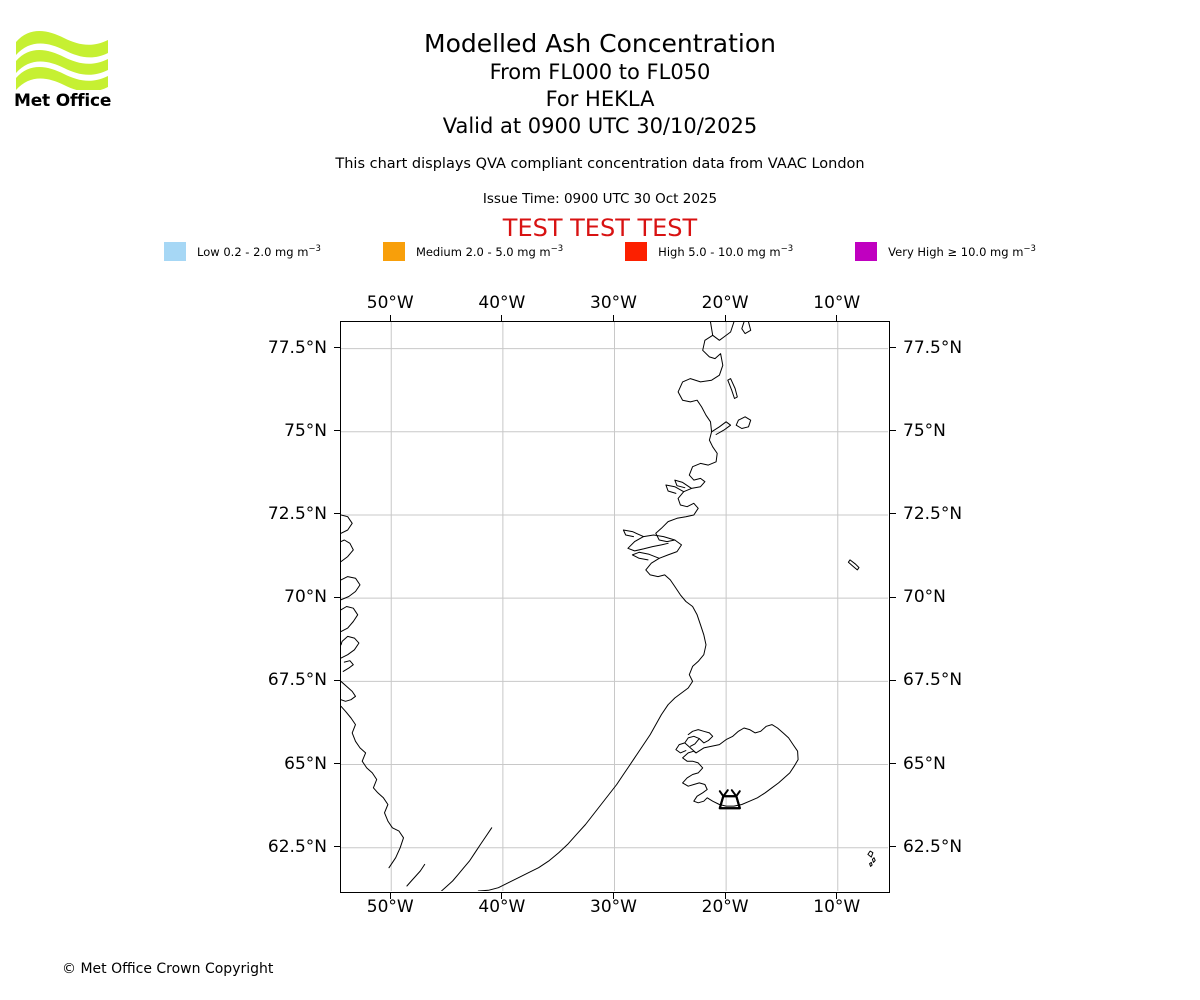 This screenshot has width=1200, height=1000. I want to click on met-office-logo: Met Office, so click(69, 70).